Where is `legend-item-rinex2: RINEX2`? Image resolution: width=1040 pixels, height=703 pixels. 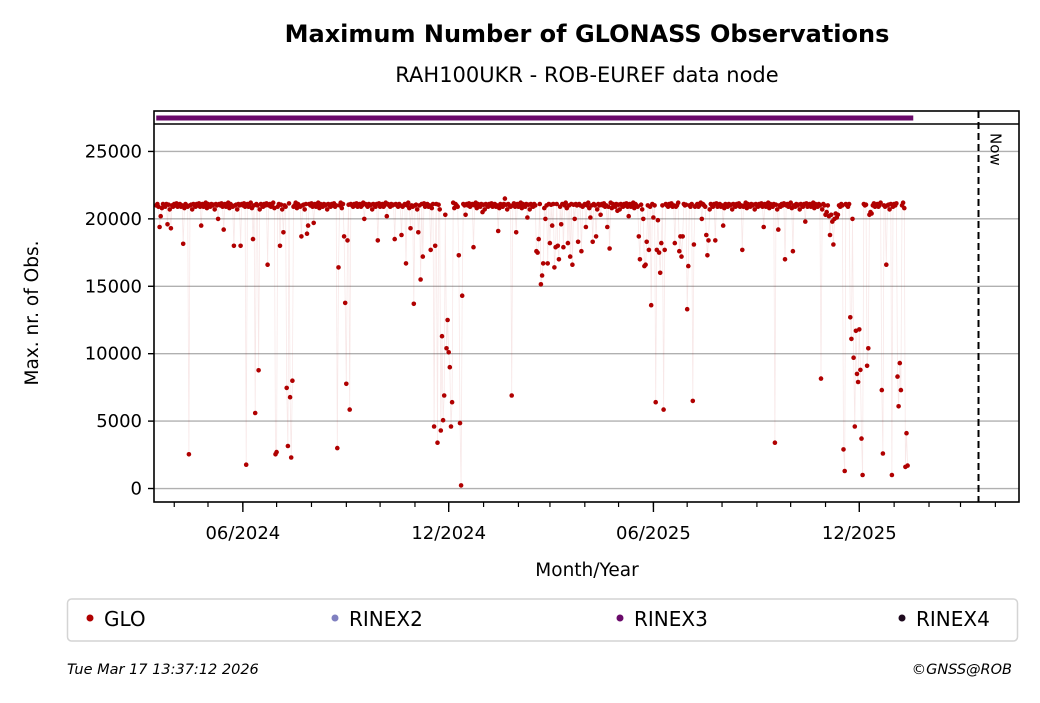
legend-item-rinex2: RINEX2 is located at coordinates (377, 619).